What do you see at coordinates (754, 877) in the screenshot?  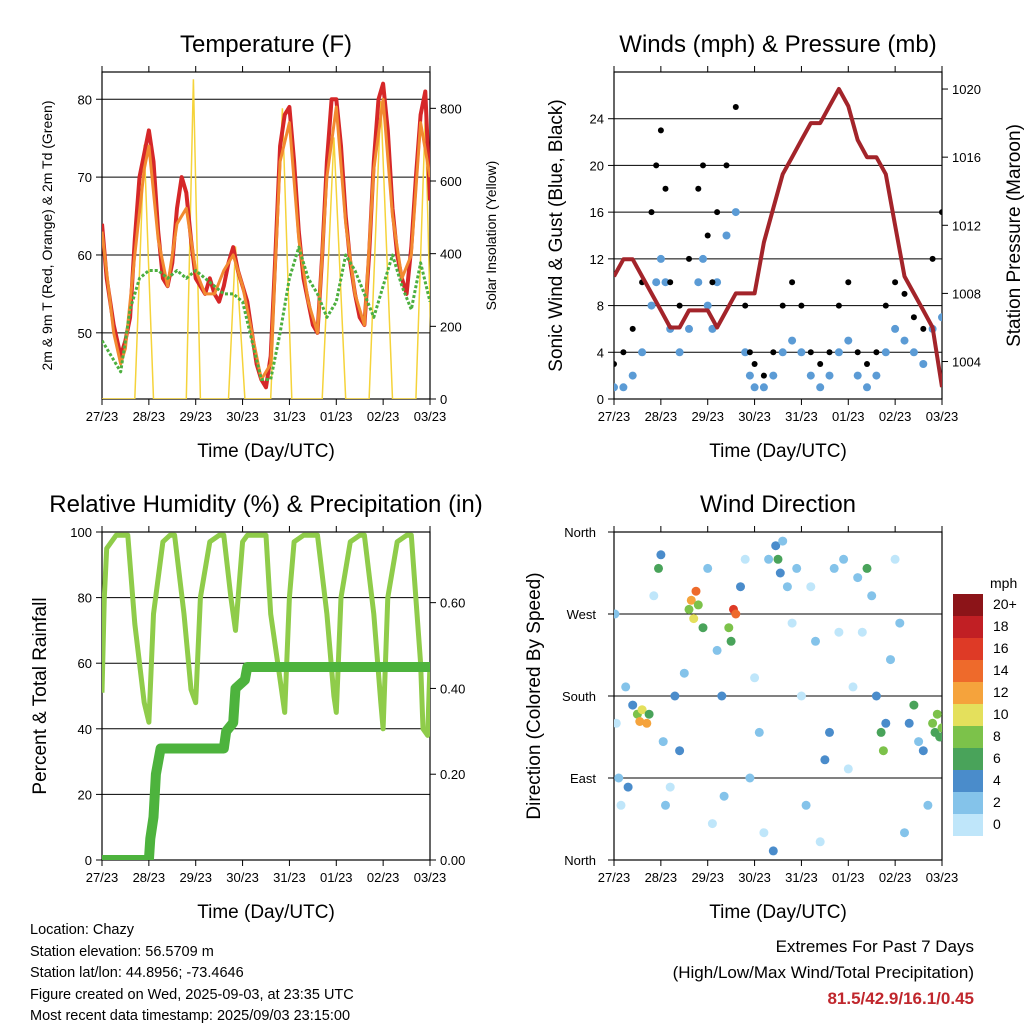 I see `x-tick-label: 30/23` at bounding box center [754, 877].